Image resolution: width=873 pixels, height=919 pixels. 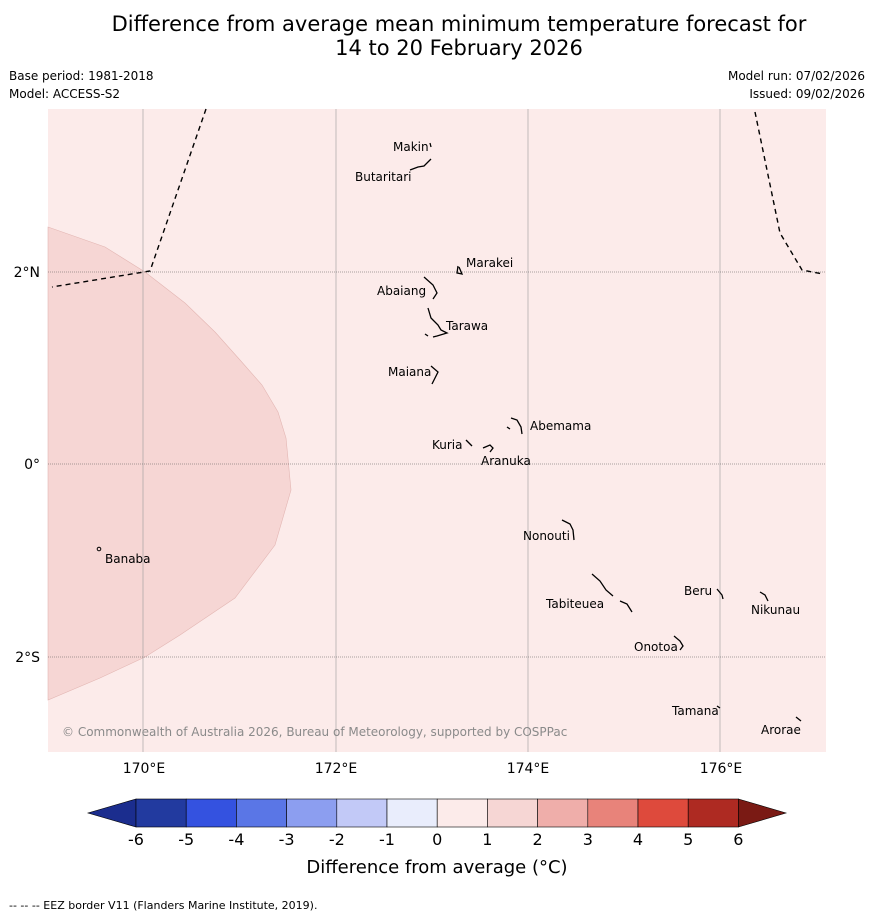 I want to click on island-tabiteuea, so click(x=602, y=585).